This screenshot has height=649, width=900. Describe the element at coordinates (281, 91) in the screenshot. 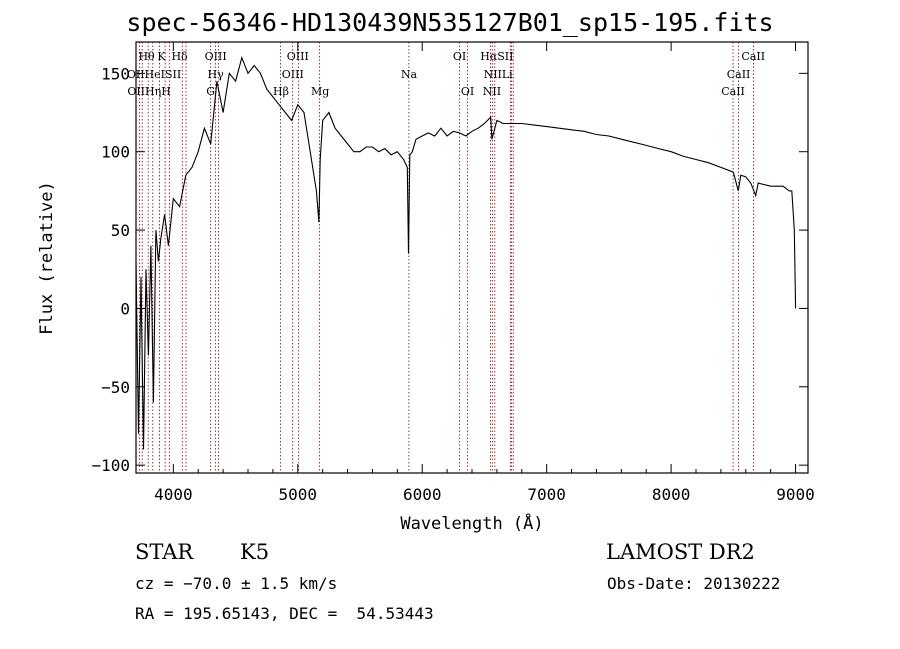

I see `spectral-line-label: Hβ` at that location.